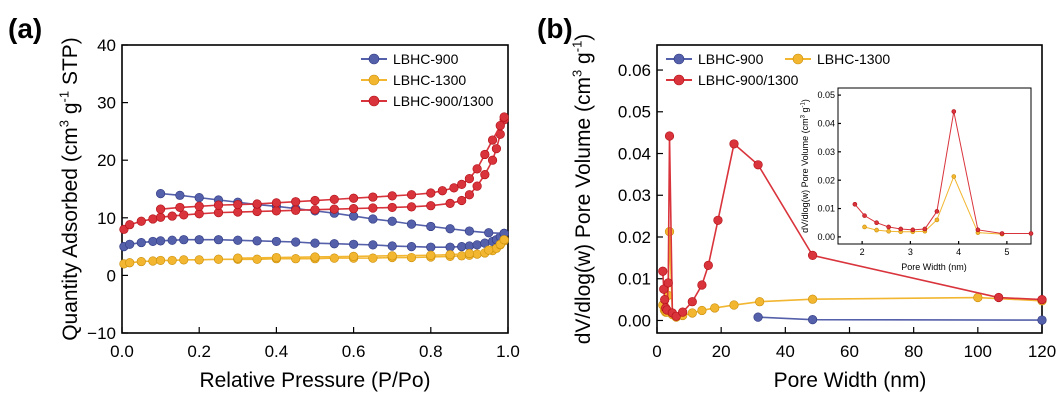 This screenshot has width=1062, height=402. Describe the element at coordinates (106, 218) in the screenshot. I see `y-tick-label: 10` at that location.